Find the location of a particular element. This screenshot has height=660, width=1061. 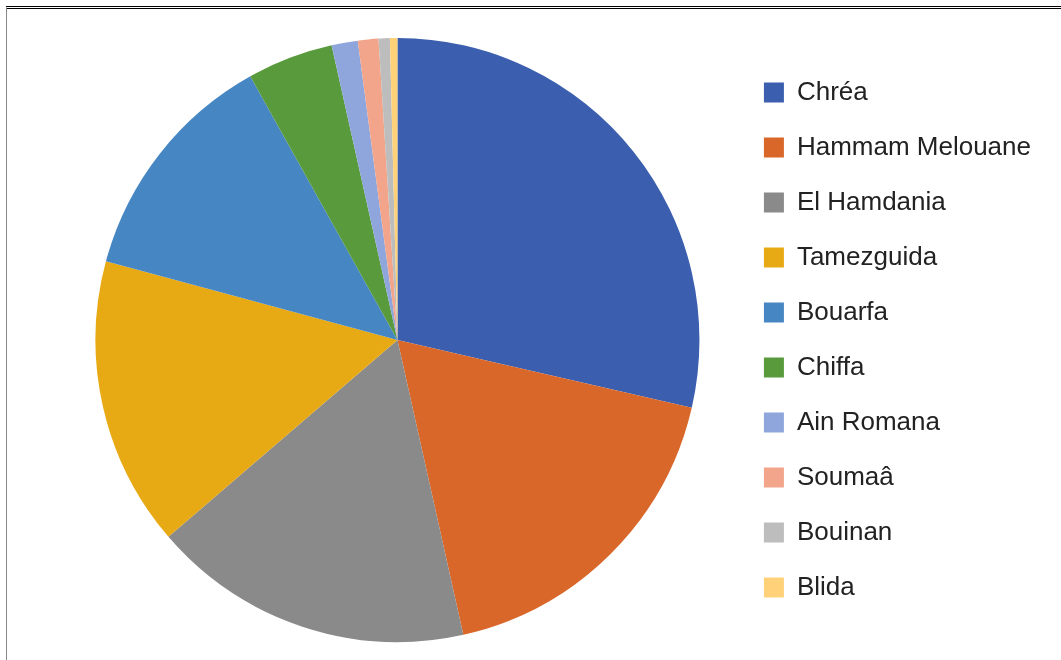

legend-label: El Hamdania is located at coordinates (871, 200).